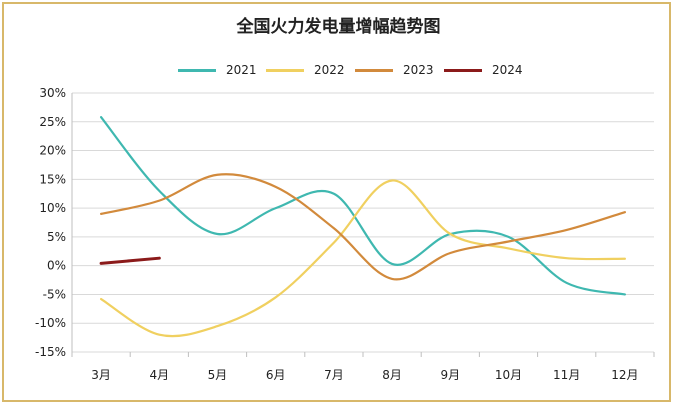 The height and width of the screenshot is (410, 677). I want to click on x-tick-label: 8月, so click(392, 375).